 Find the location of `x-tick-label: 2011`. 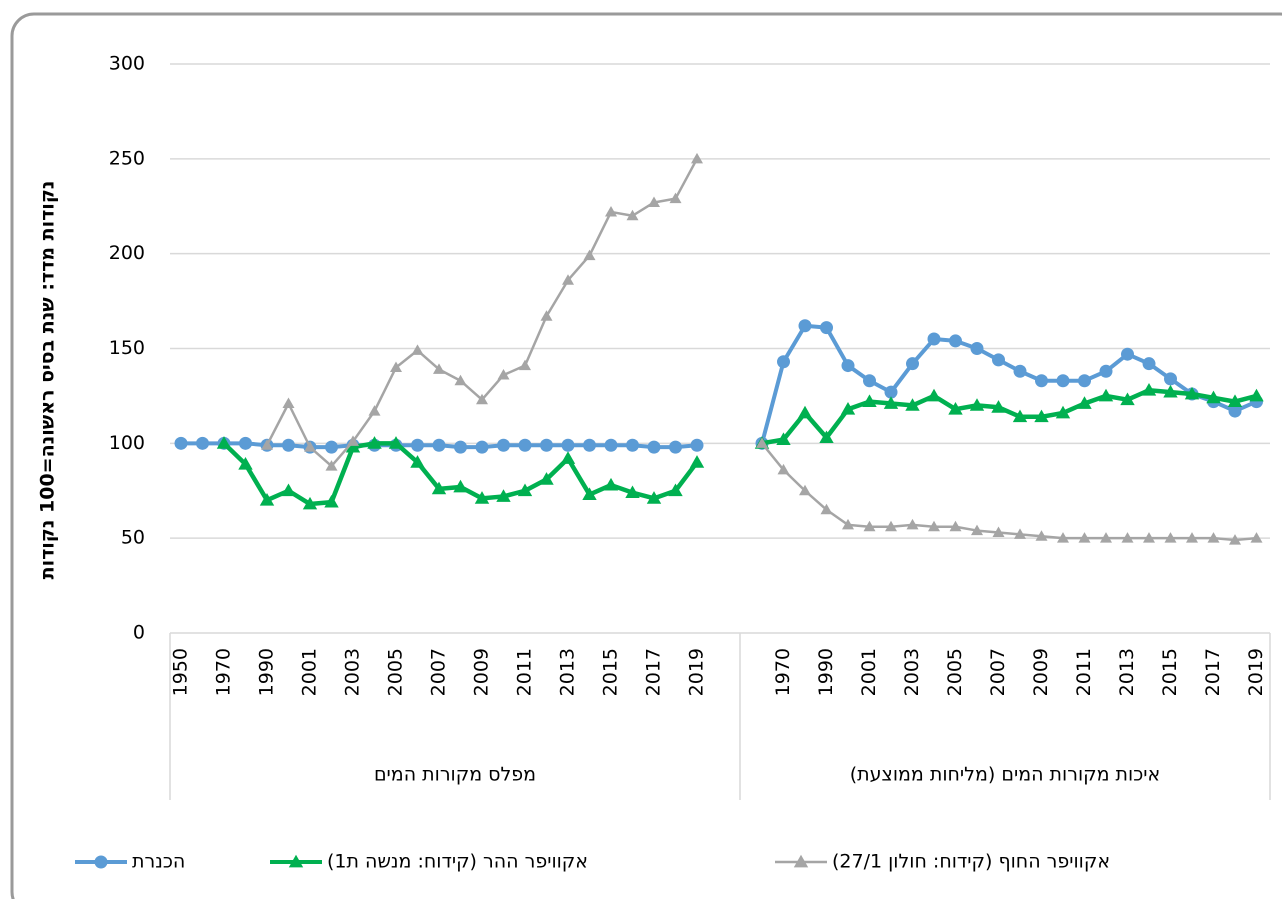

x-tick-label: 2011 is located at coordinates (525, 672).